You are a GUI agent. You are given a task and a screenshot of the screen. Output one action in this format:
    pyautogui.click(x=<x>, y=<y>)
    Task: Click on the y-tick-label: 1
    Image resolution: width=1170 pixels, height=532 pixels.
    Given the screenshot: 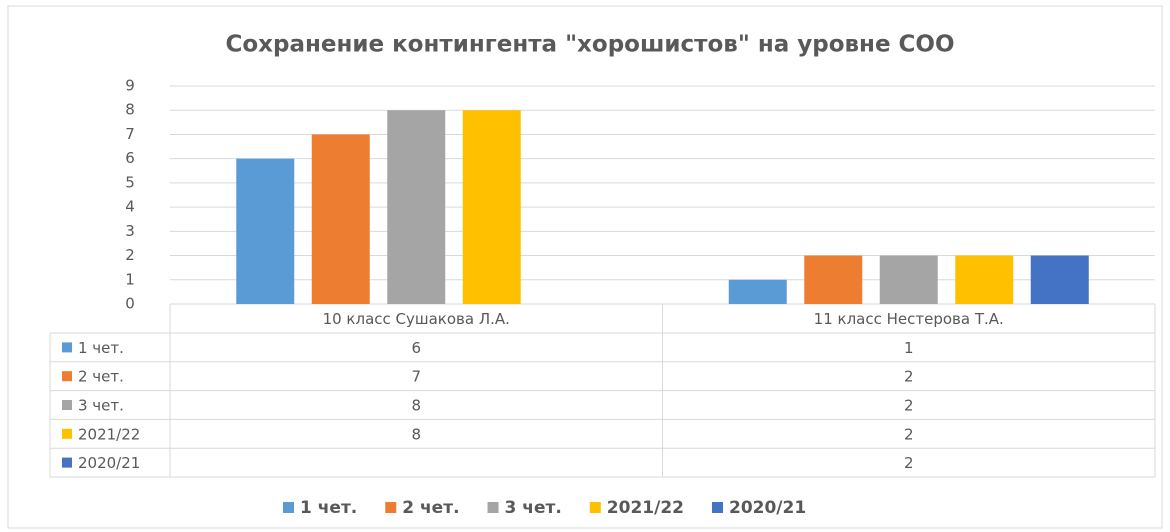 What is the action you would take?
    pyautogui.click(x=130, y=279)
    